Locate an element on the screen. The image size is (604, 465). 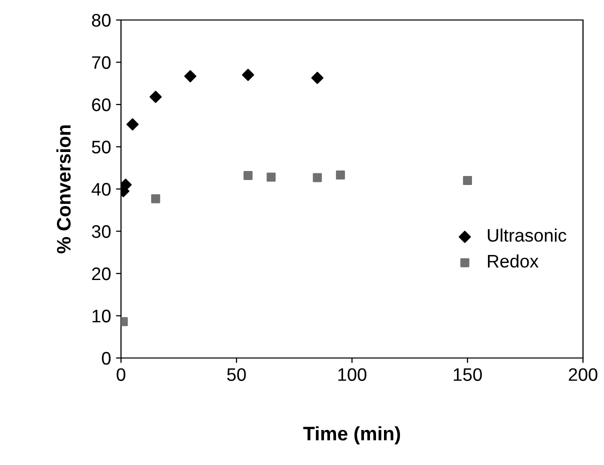
y-tick-label: 70 is located at coordinates (101, 62).